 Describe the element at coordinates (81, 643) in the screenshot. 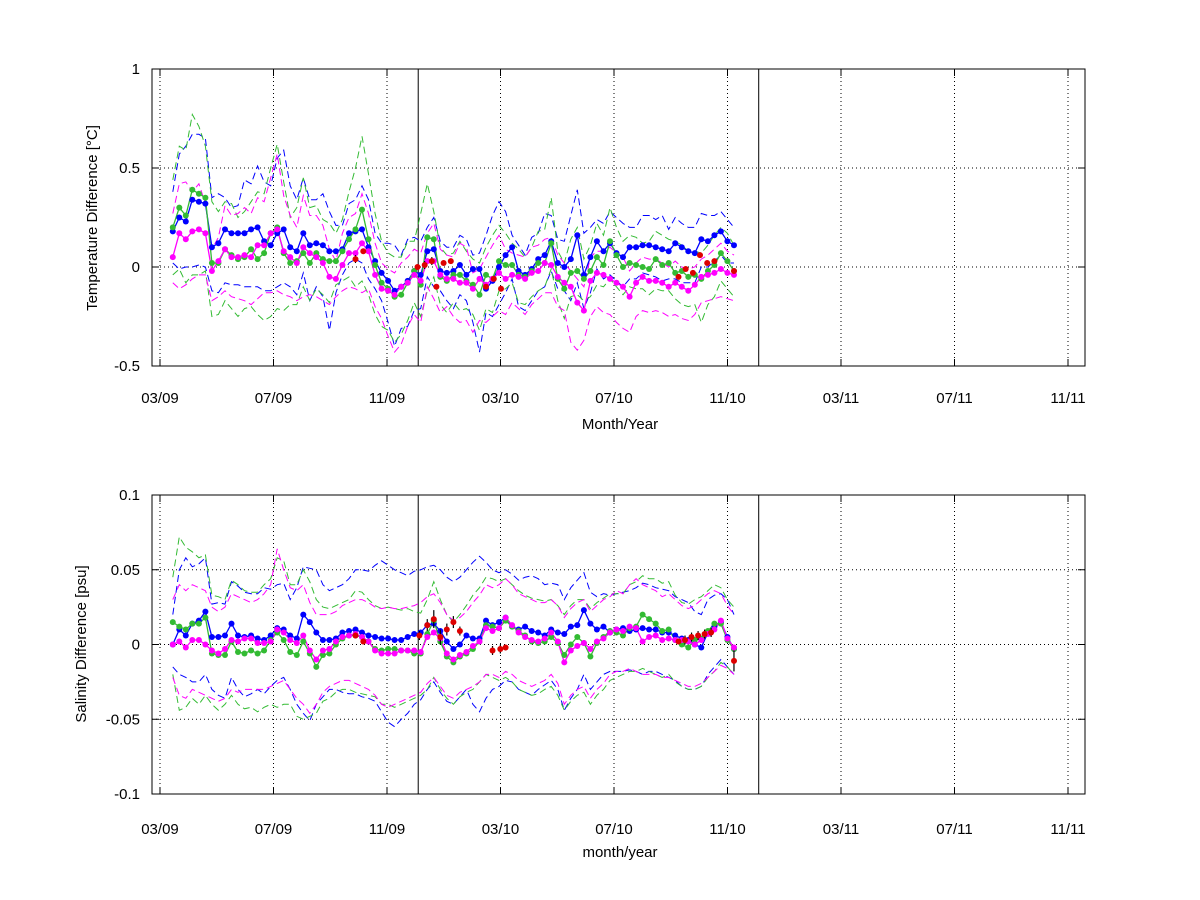

I see `salinity-y-axis-label: Salinity Difference [psu]` at that location.